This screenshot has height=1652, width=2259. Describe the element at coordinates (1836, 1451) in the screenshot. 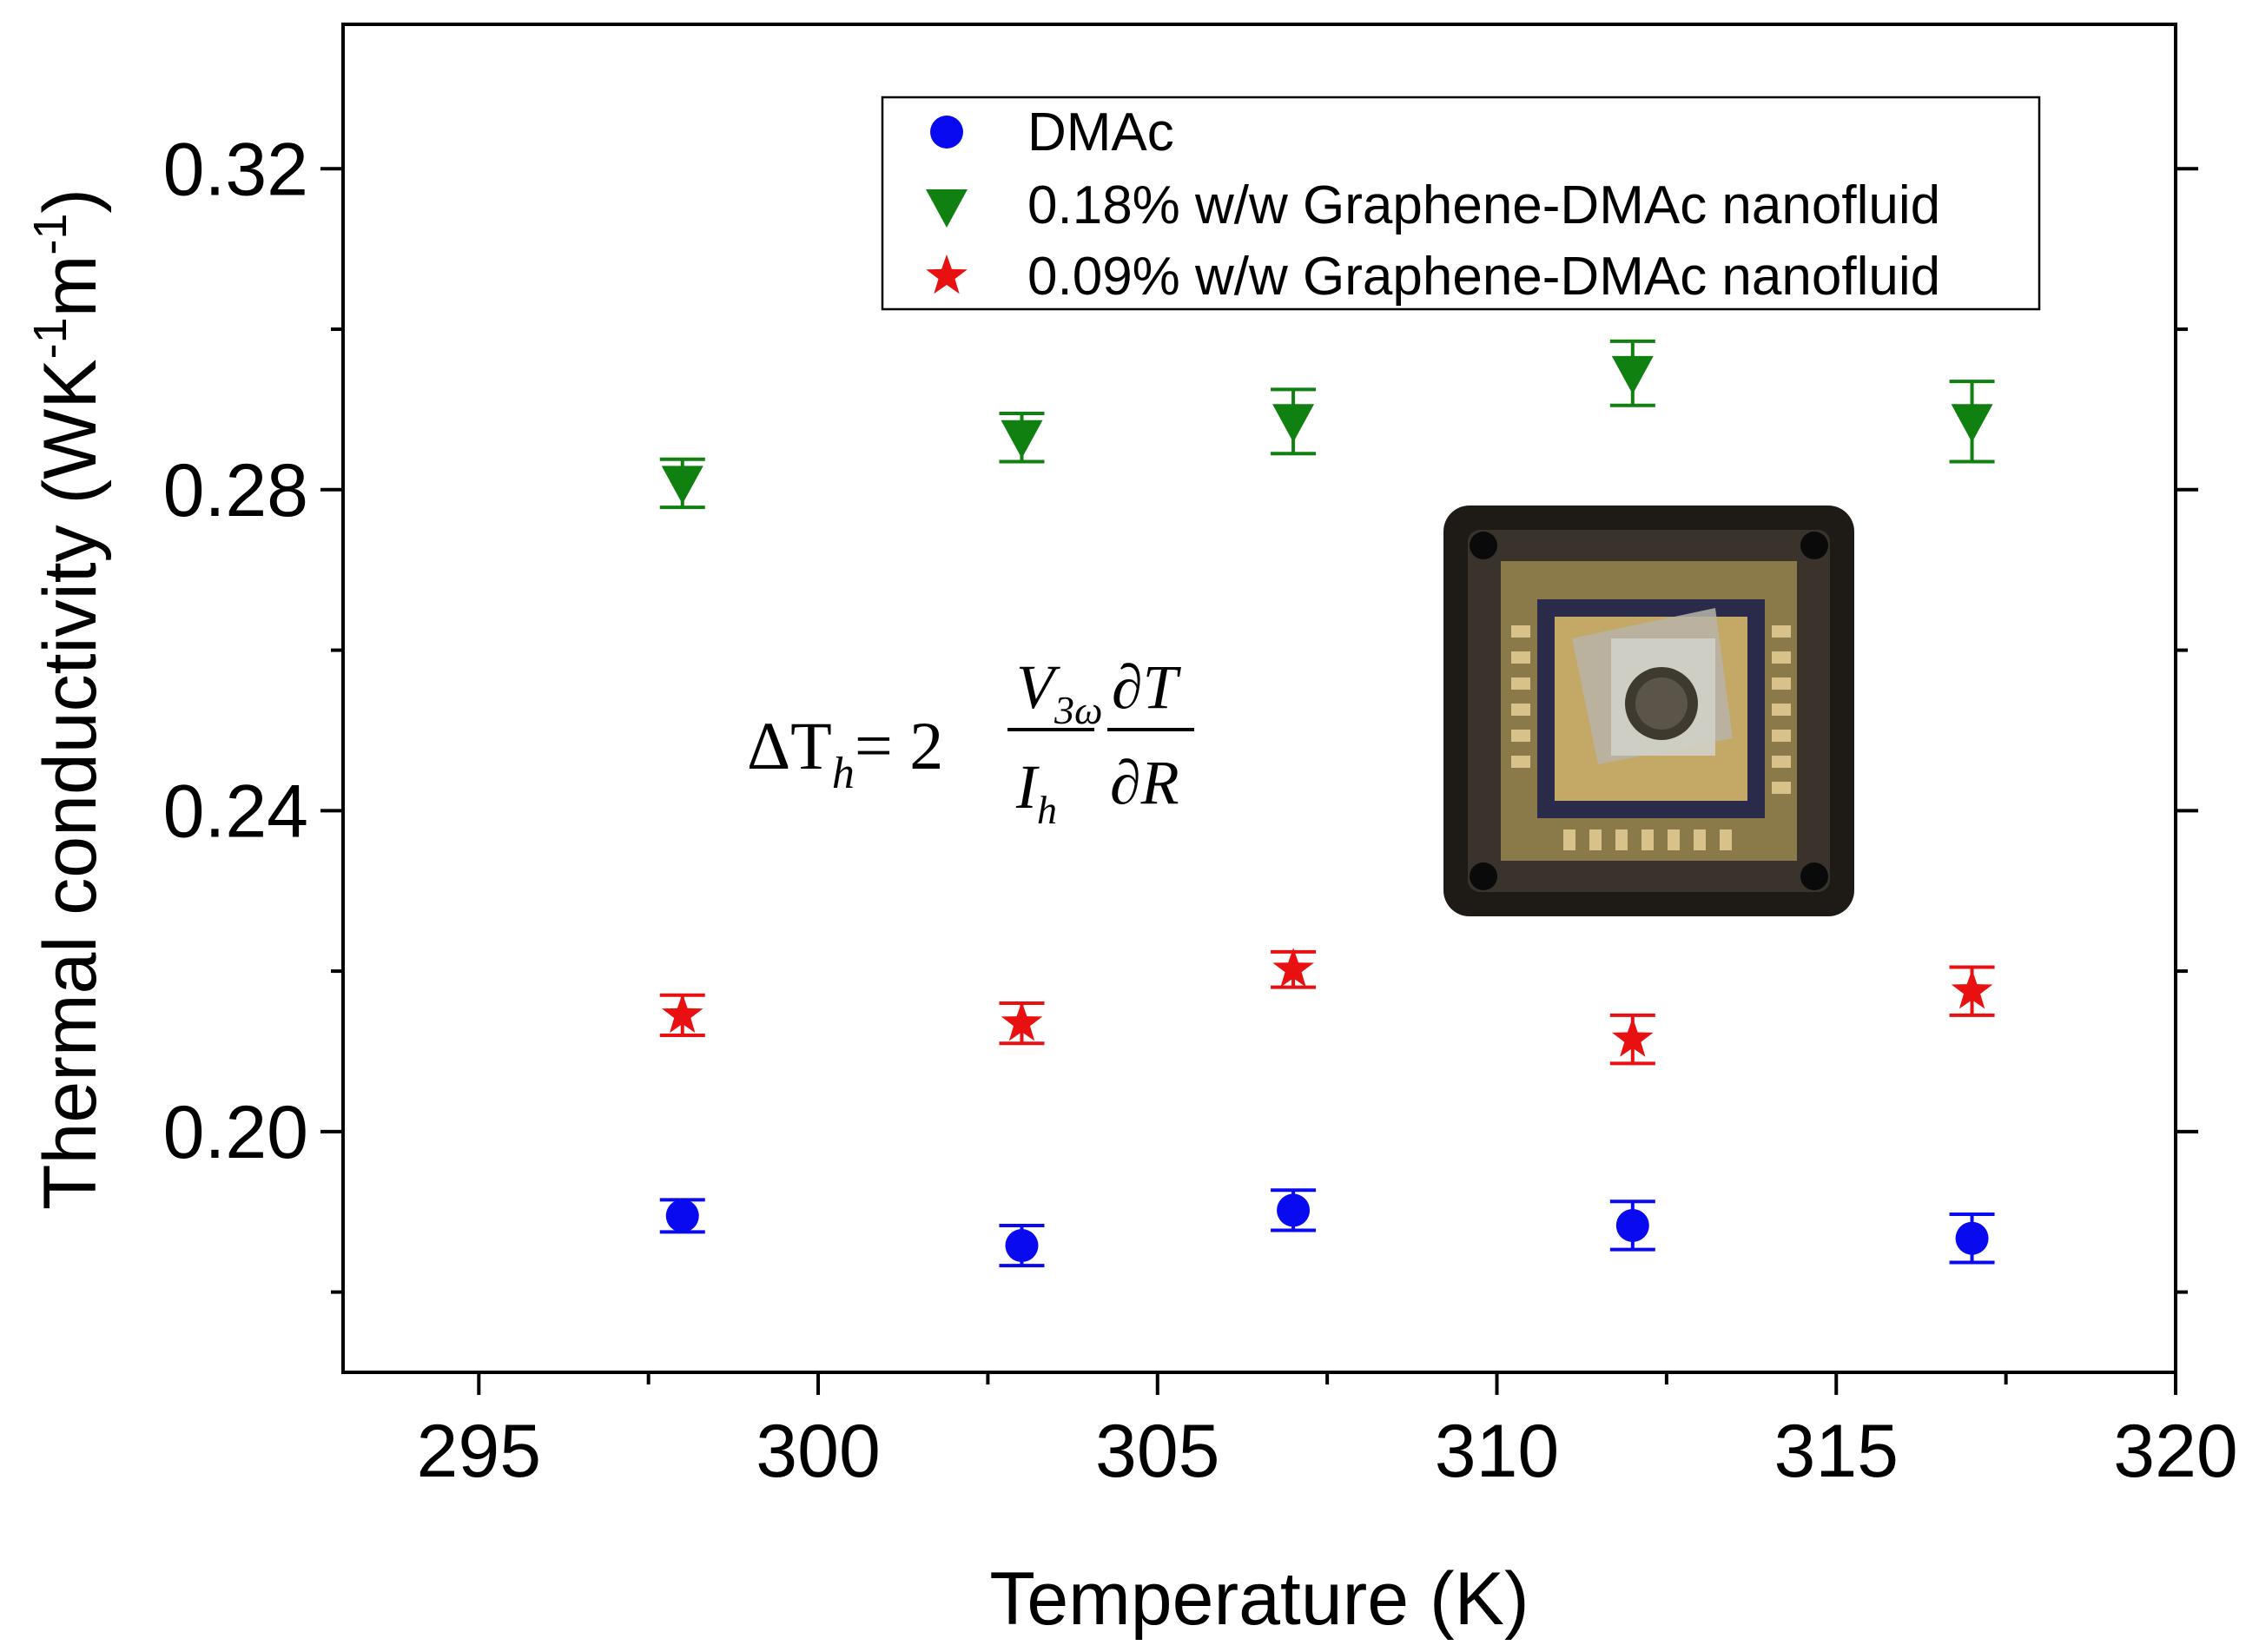

I see `x-tick-label: 315` at that location.